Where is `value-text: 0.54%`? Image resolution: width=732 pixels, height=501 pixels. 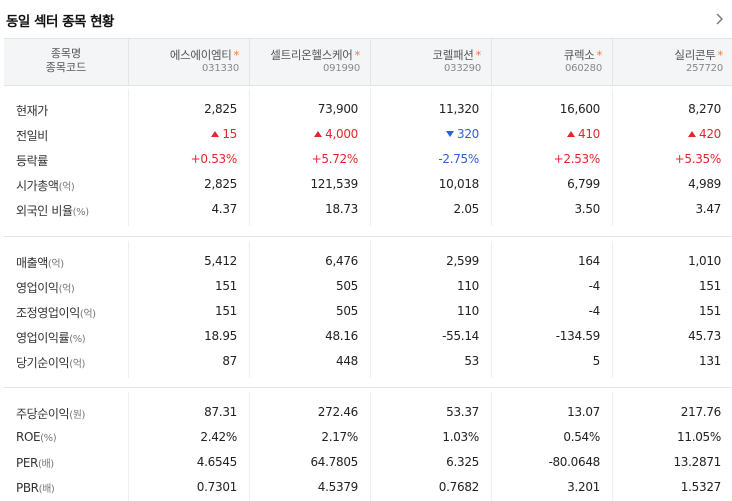 value-text: 0.54% is located at coordinates (581, 437).